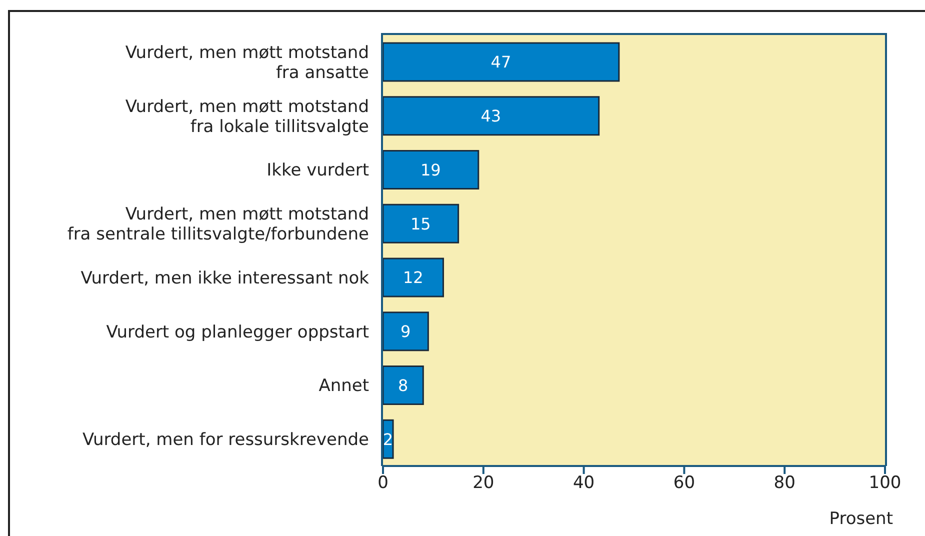  I want to click on data-label: 12, so click(413, 278).